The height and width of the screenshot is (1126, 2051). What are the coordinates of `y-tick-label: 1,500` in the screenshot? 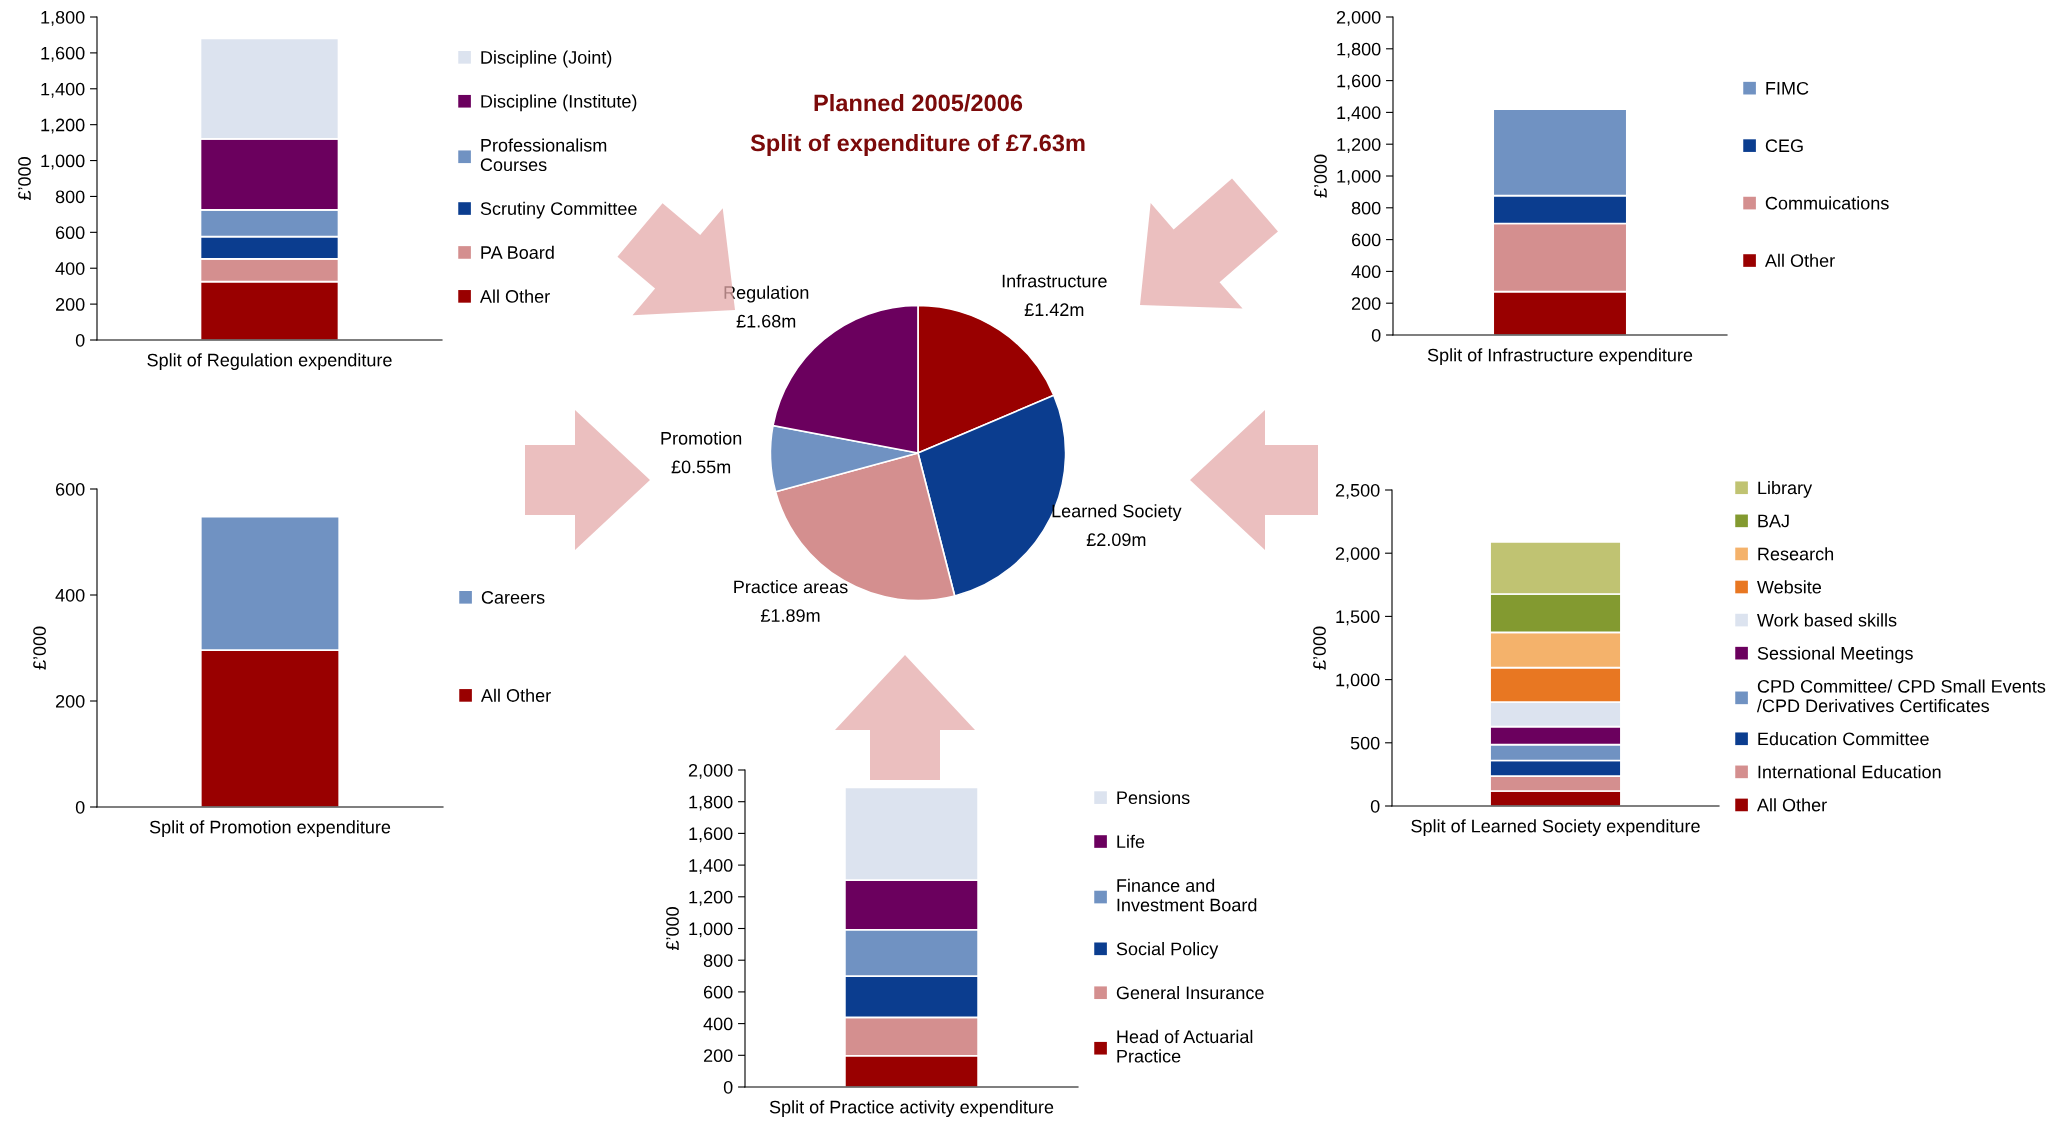 It's located at (1358, 618).